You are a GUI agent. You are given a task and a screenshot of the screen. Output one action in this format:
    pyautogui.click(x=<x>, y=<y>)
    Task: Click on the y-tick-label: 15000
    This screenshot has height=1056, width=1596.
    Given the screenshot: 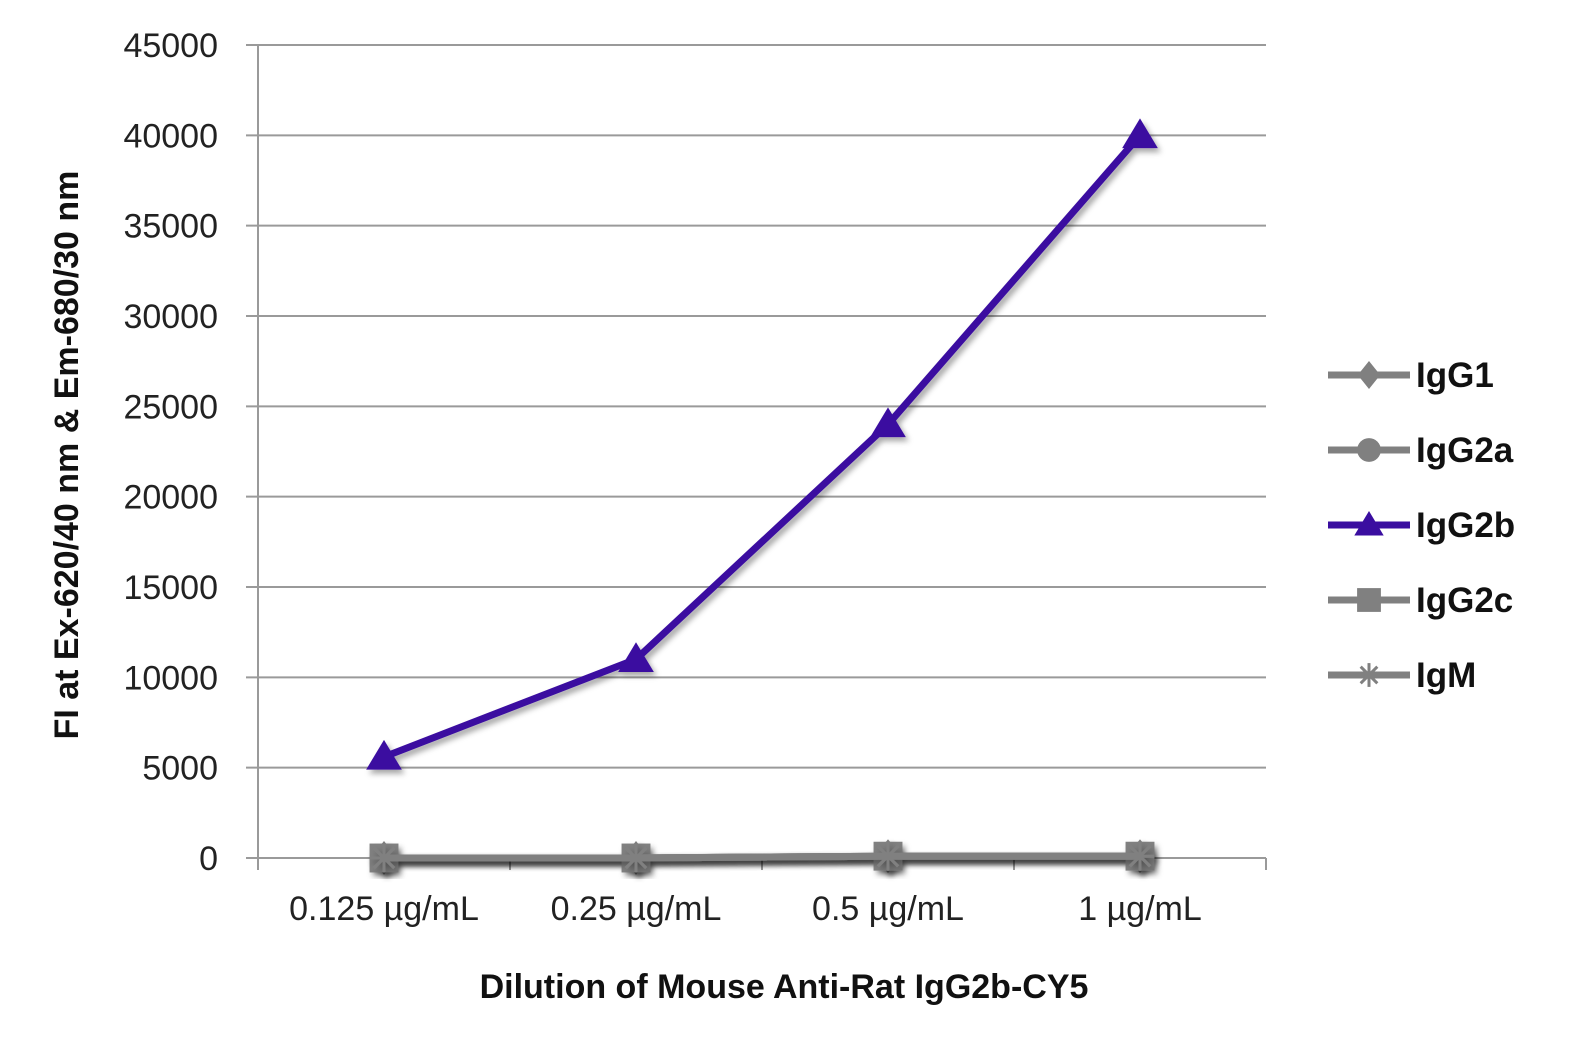 What is the action you would take?
    pyautogui.click(x=170, y=588)
    